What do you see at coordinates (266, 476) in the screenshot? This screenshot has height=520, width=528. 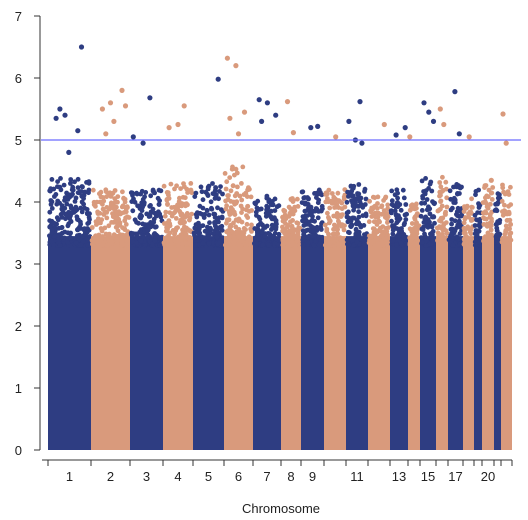 I see `x-tick-label-chr-7: 7` at bounding box center [266, 476].